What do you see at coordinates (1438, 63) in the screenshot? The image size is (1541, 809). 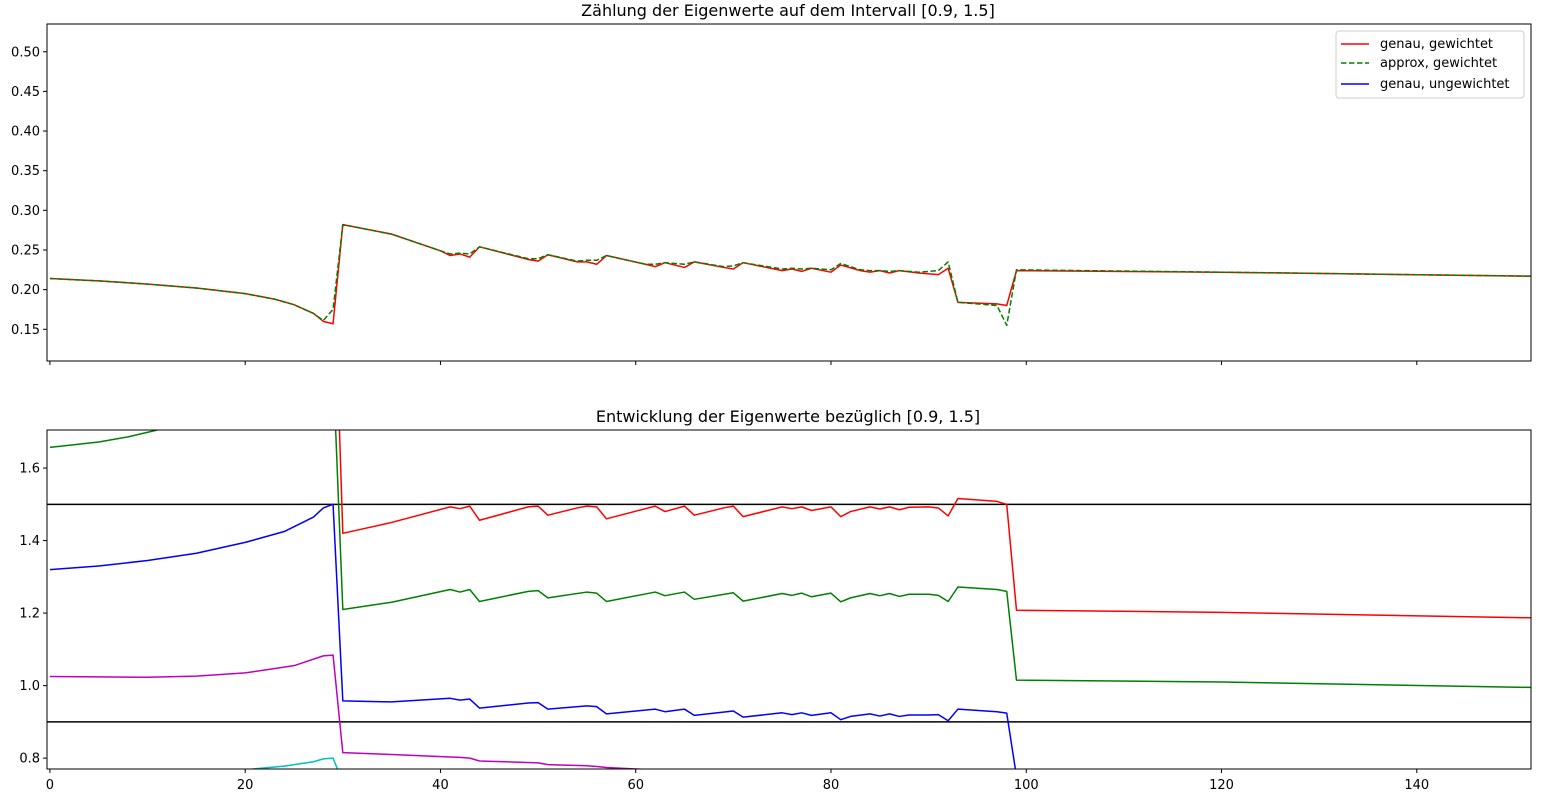 I see `legend-label-approx-gewichtet: approx, gewichtet` at bounding box center [1438, 63].